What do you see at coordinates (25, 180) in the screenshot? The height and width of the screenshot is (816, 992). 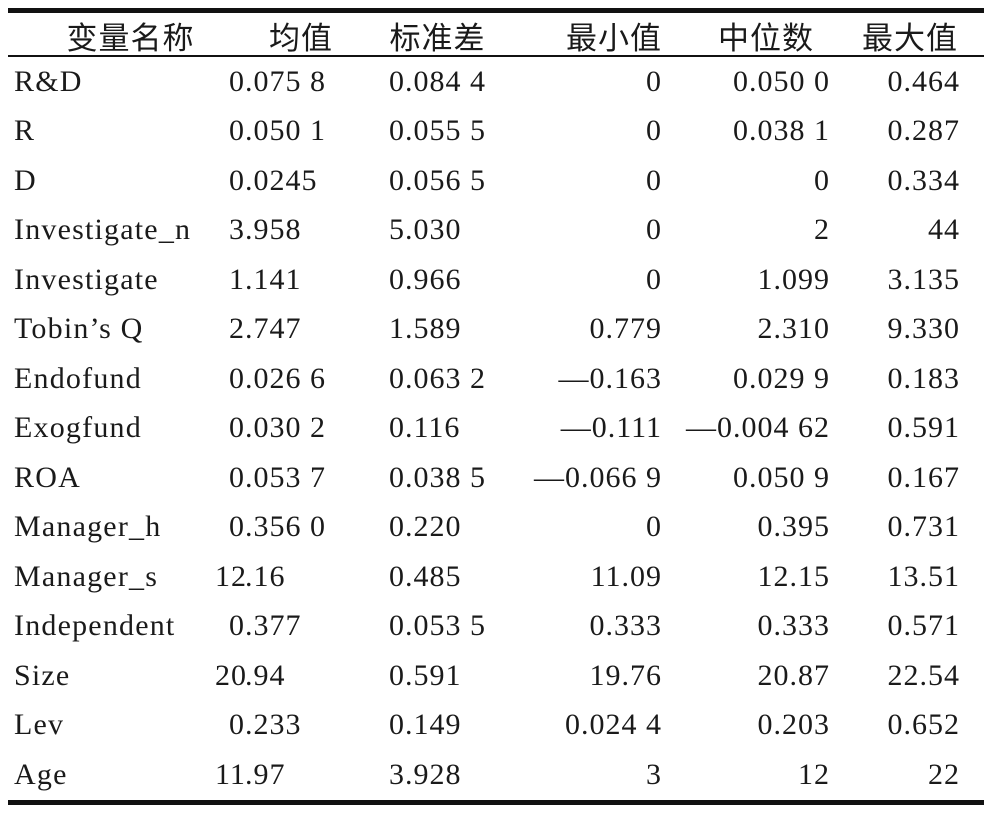 I see `variable-name-cell: D` at bounding box center [25, 180].